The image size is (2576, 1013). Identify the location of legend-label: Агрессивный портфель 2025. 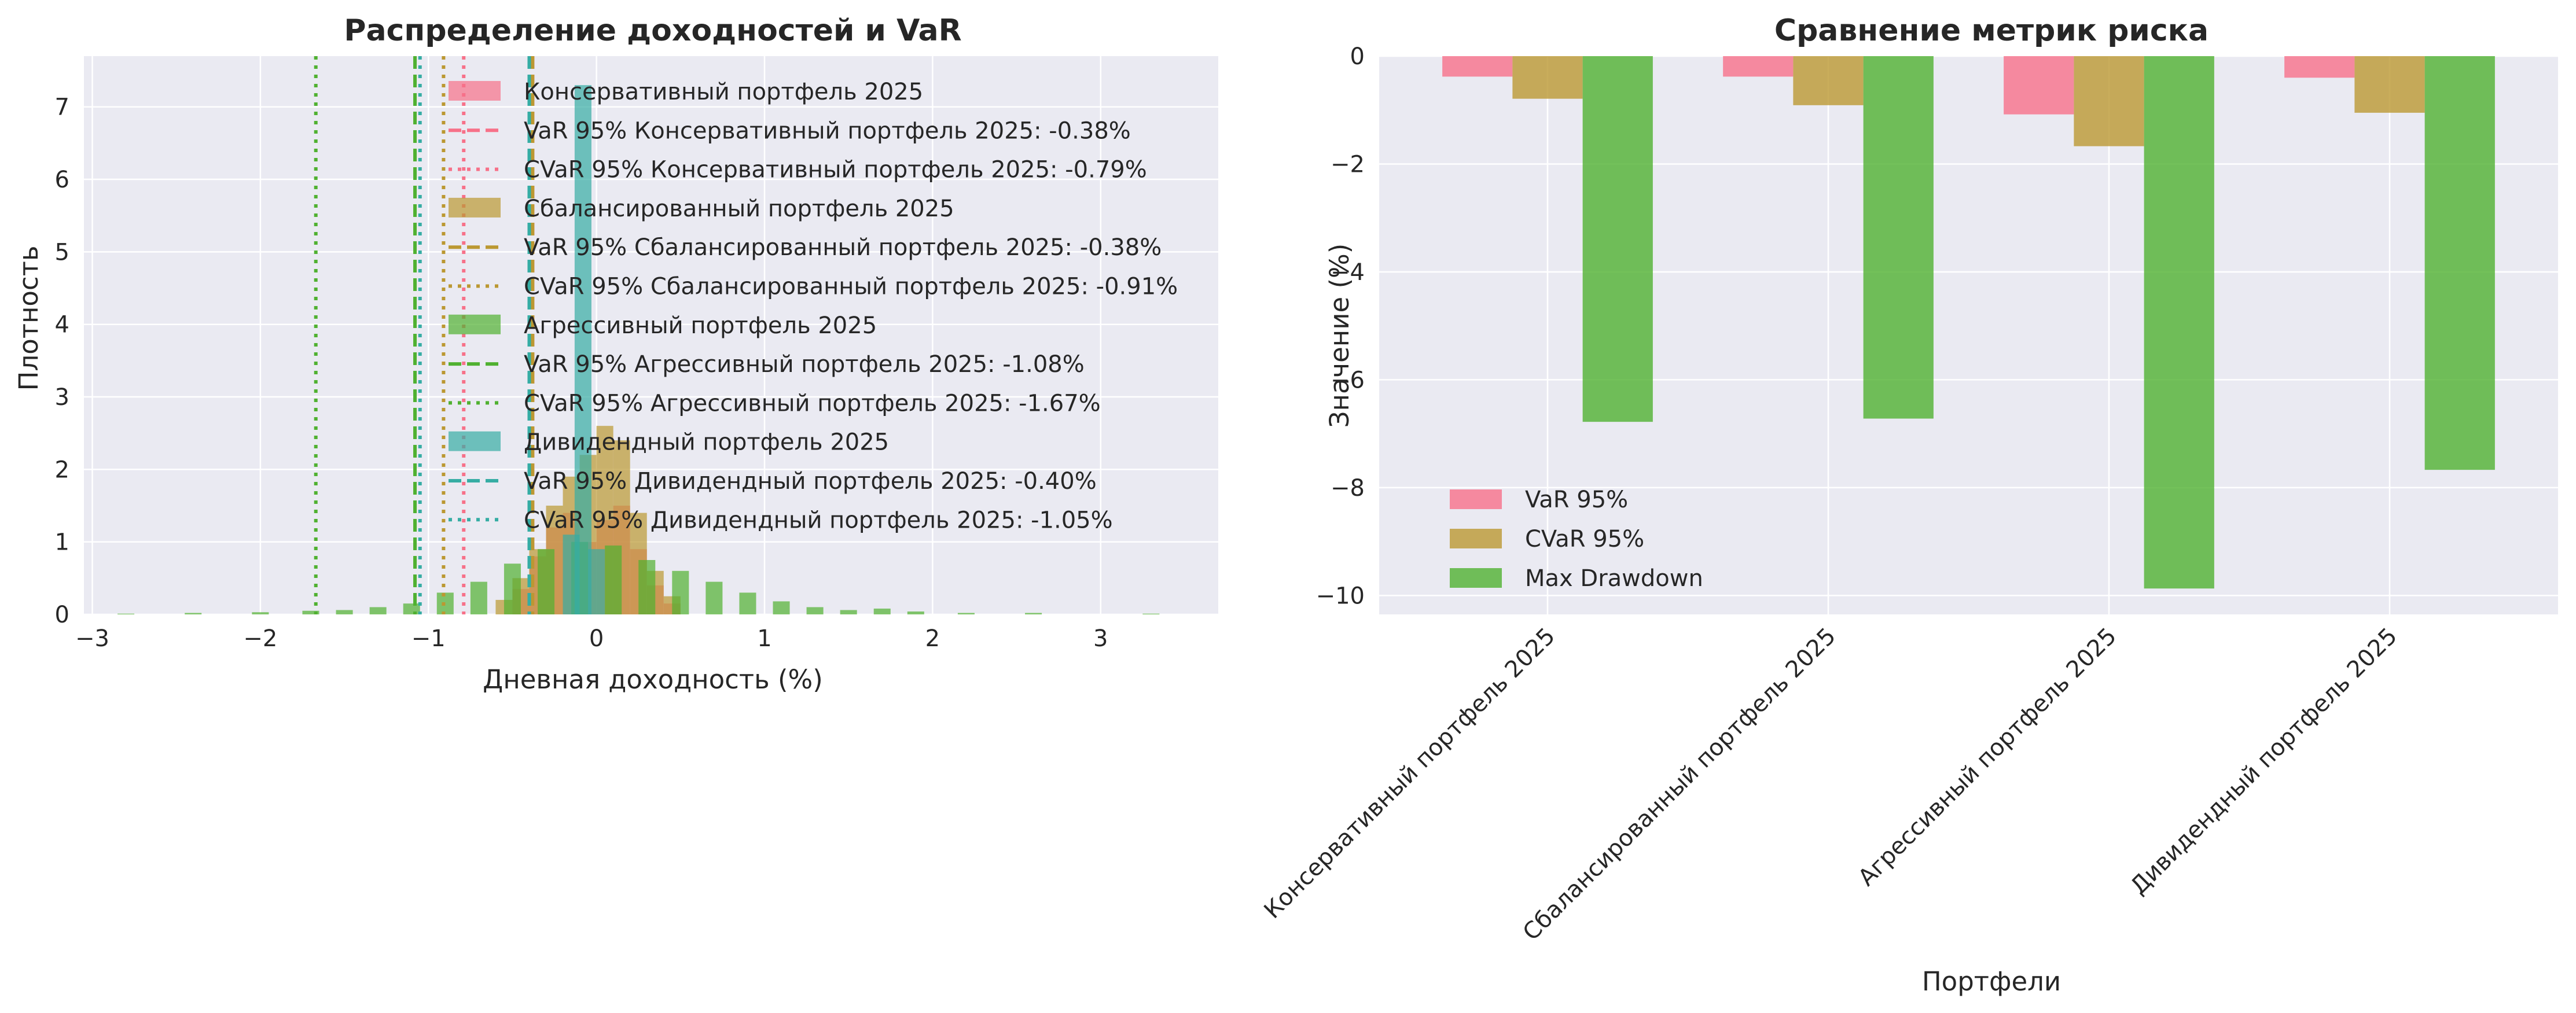
(700, 325).